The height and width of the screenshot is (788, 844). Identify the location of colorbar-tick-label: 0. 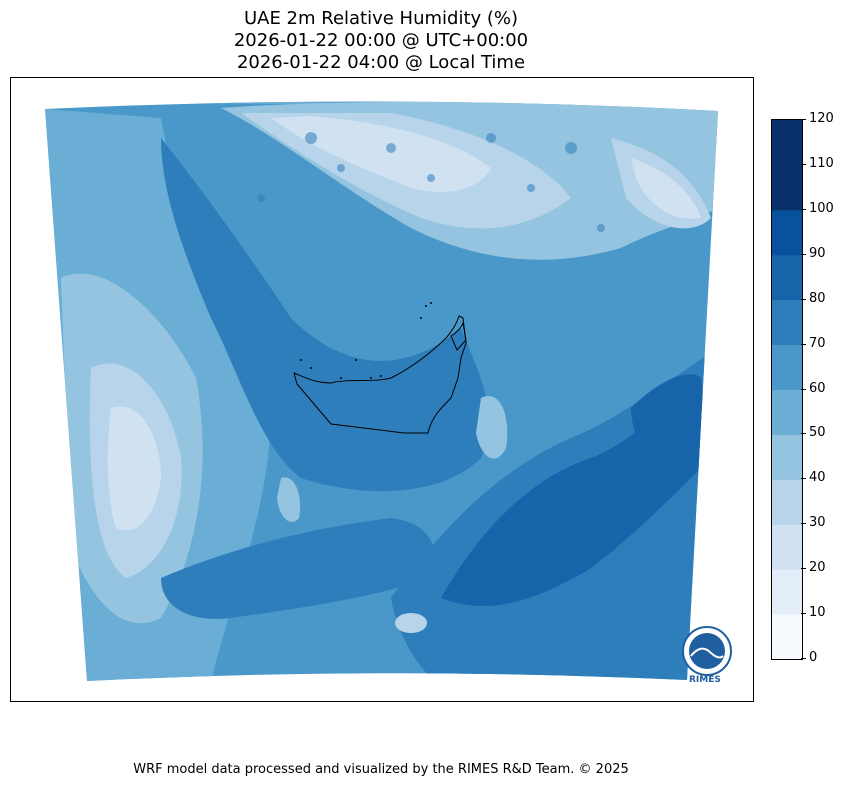
(813, 657).